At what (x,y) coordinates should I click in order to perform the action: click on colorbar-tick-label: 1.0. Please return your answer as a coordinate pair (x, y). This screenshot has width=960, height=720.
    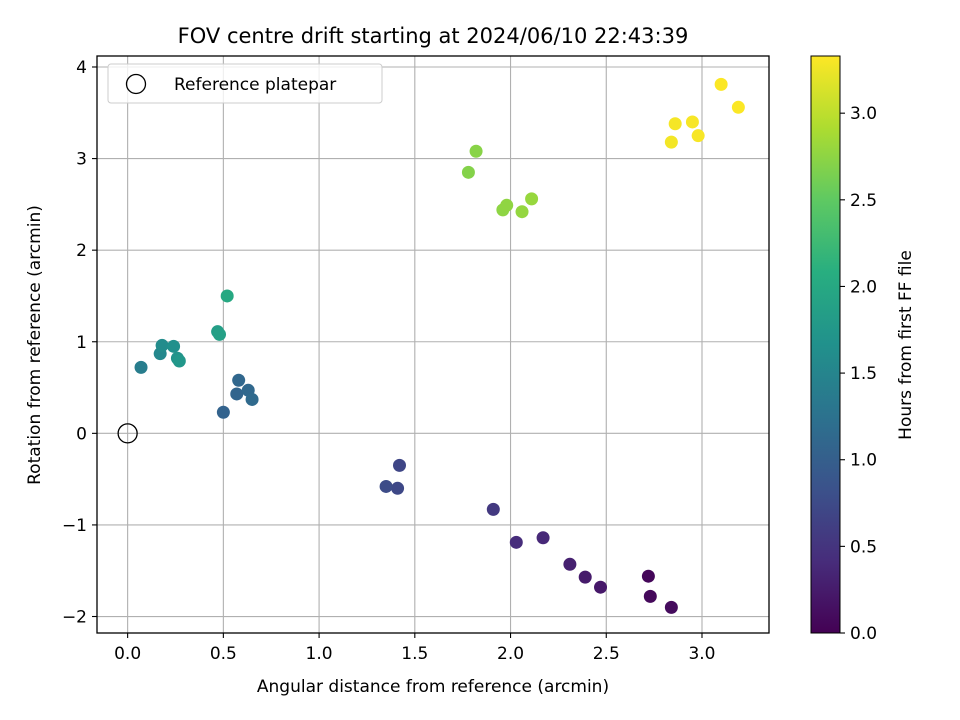
    Looking at the image, I should click on (863, 461).